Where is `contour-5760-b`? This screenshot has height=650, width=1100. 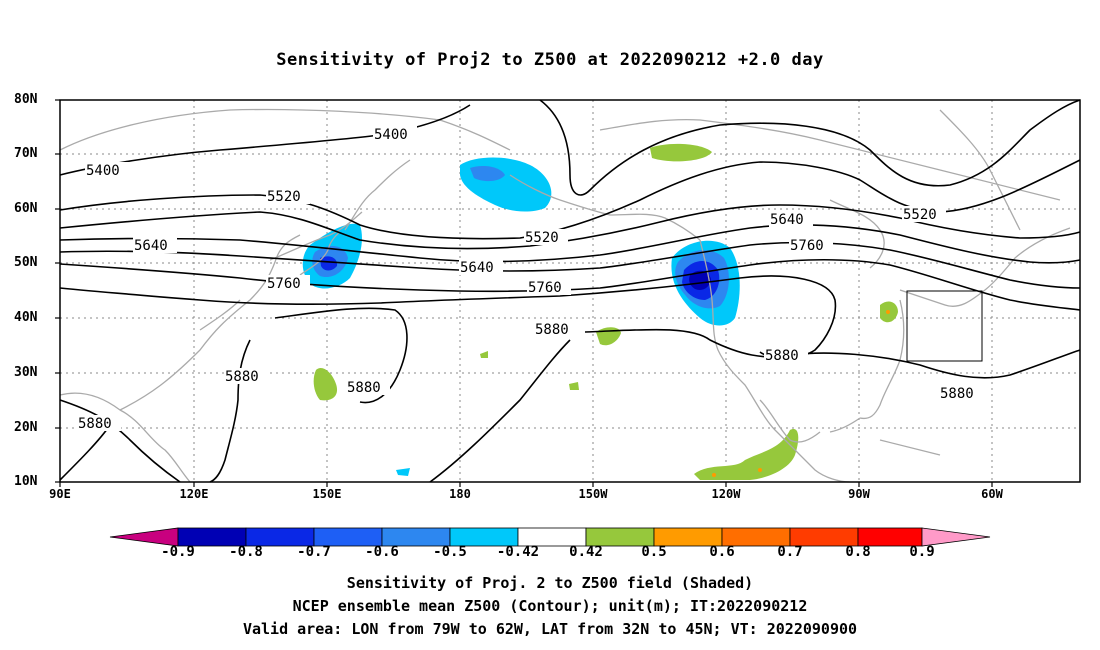 contour-5760-b is located at coordinates (448, 317).